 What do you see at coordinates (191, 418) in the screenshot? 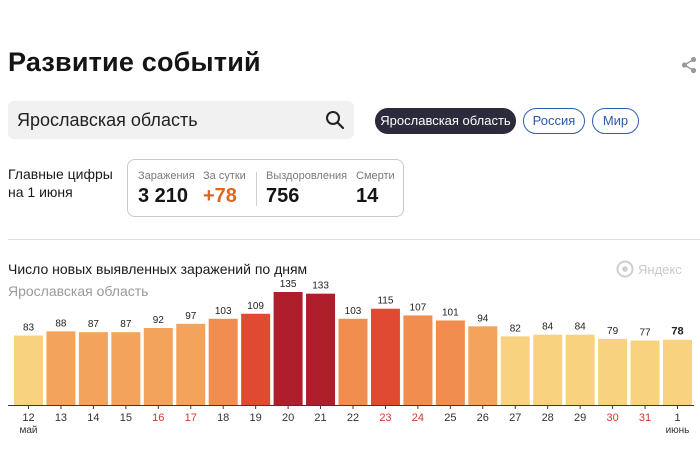
I see `x-tick-label: 17` at bounding box center [191, 418].